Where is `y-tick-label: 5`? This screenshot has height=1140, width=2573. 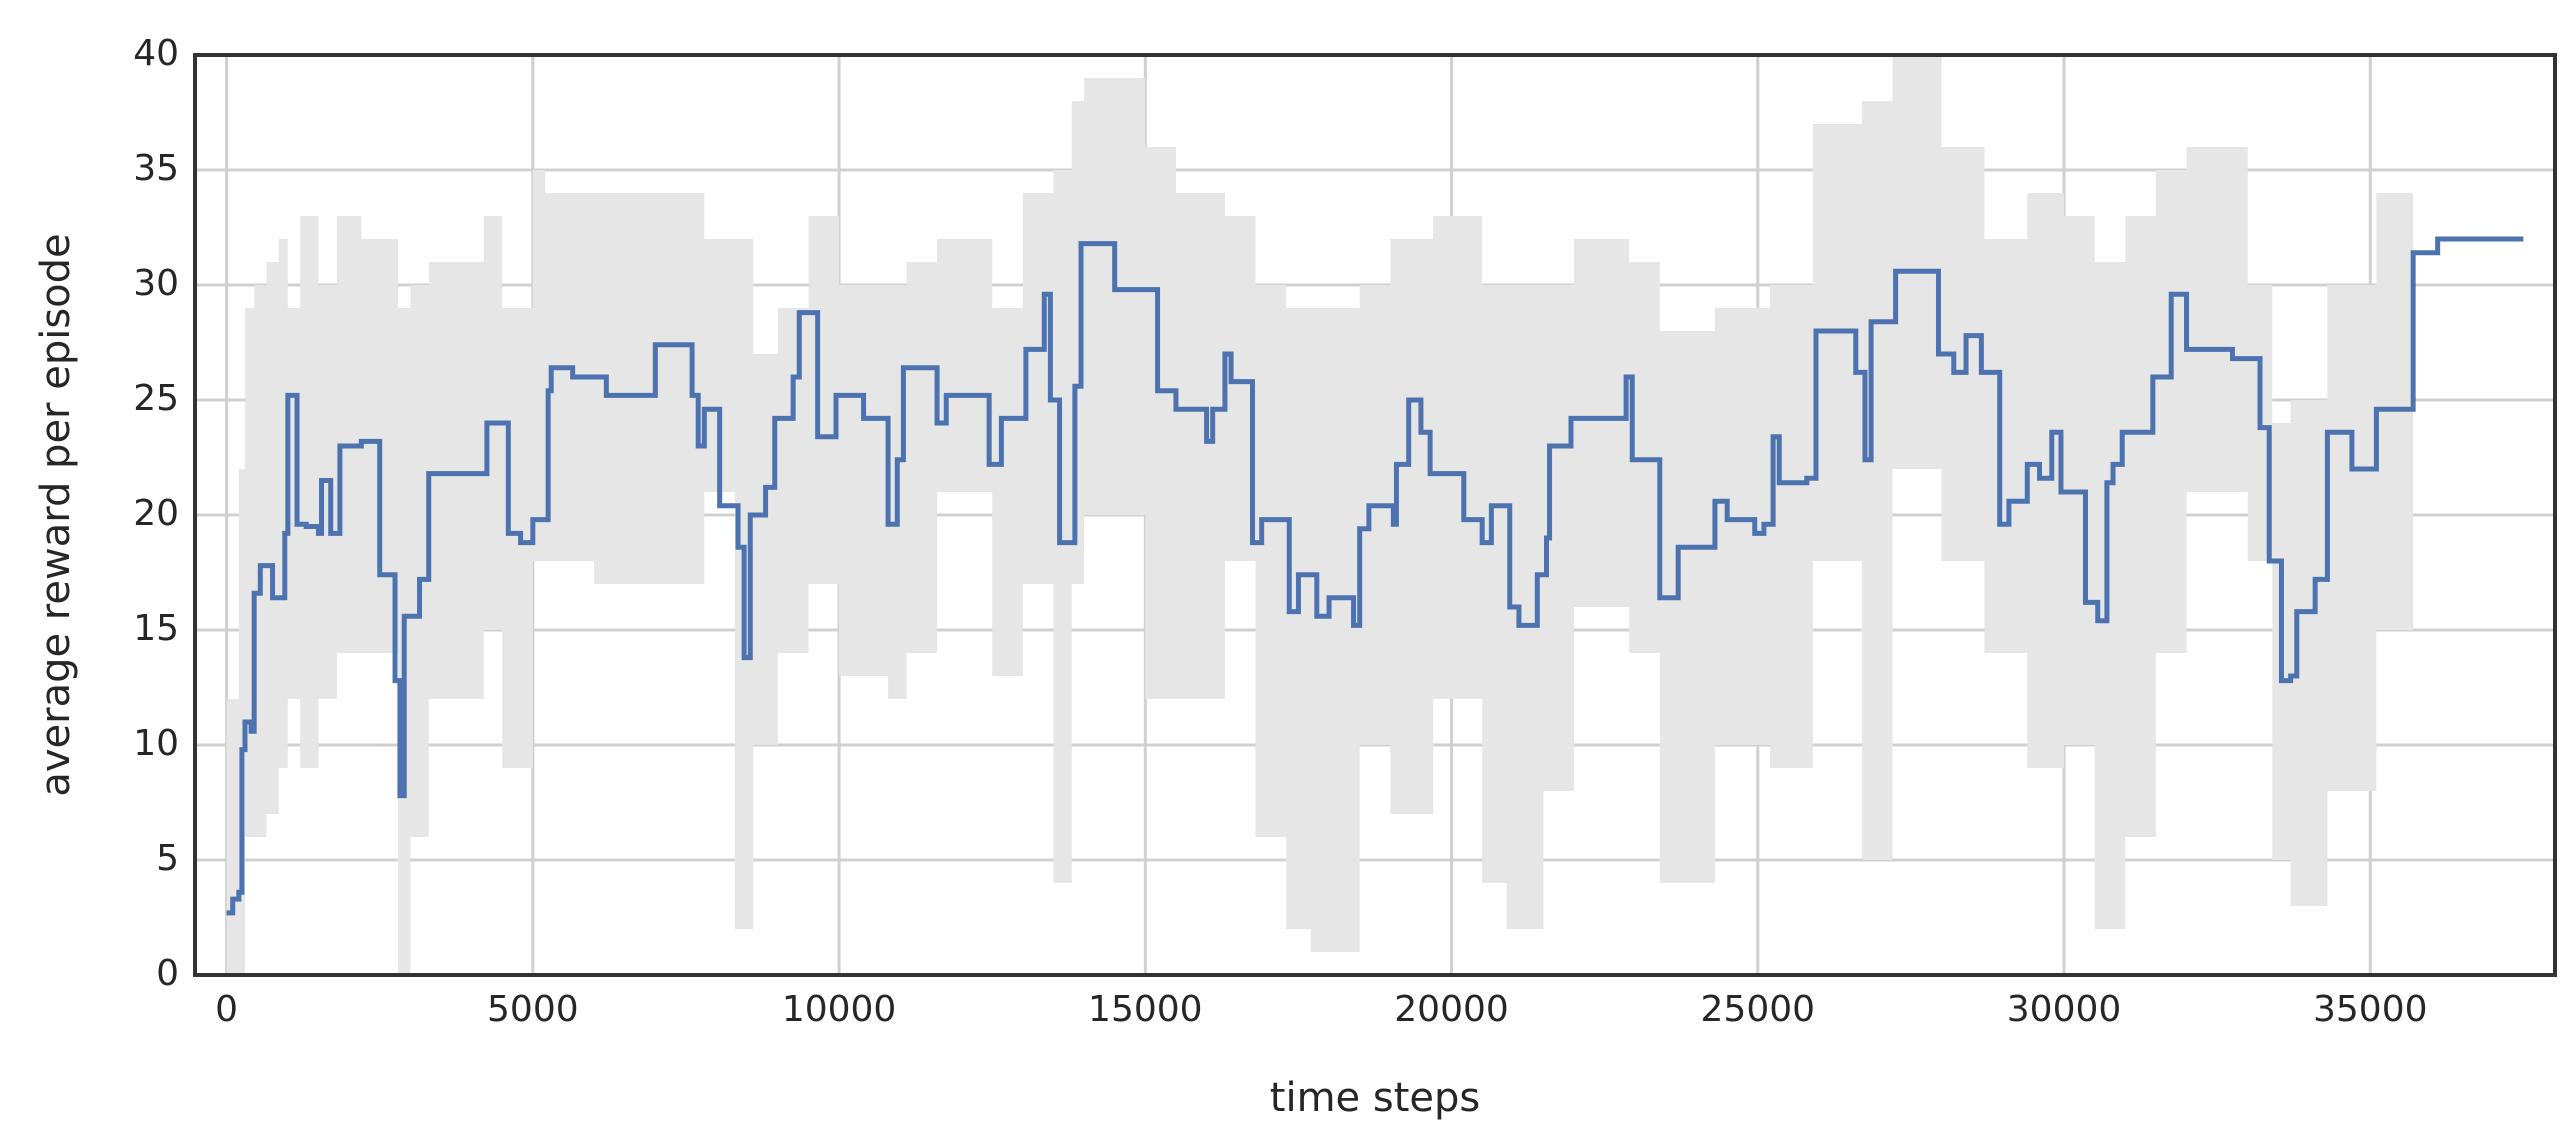
y-tick-label: 5 is located at coordinates (167, 858).